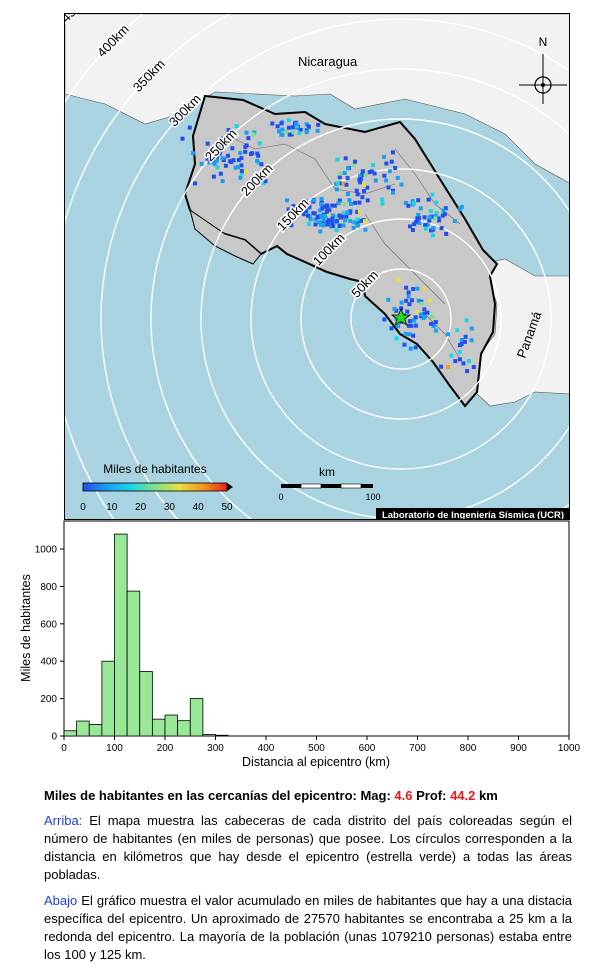  I want to click on scalebar-tick-0: 0, so click(280, 497).